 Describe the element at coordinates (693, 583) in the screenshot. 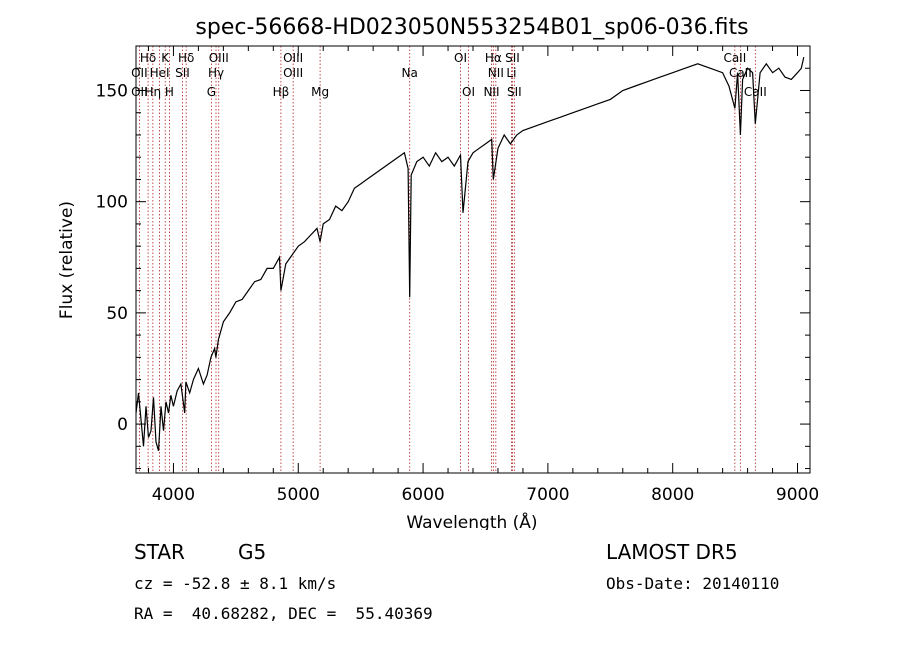

I see `obs-date-text: Obs-Date: 20140110` at that location.